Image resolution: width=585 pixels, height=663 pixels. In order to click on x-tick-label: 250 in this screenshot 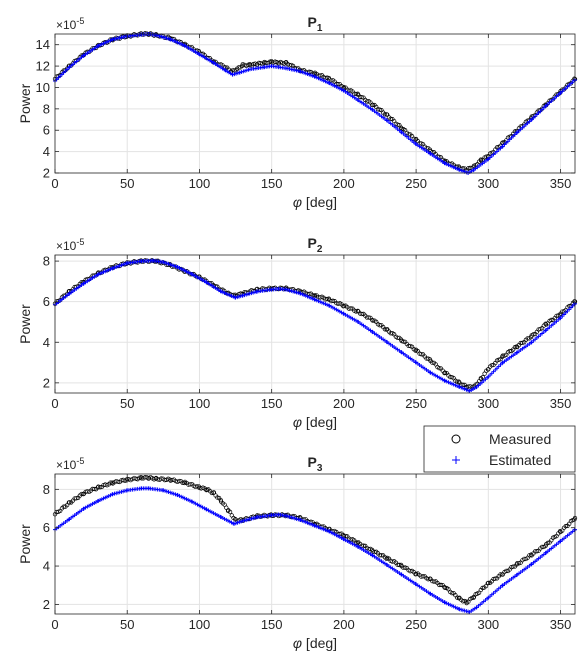, I will do `click(416, 624)`.